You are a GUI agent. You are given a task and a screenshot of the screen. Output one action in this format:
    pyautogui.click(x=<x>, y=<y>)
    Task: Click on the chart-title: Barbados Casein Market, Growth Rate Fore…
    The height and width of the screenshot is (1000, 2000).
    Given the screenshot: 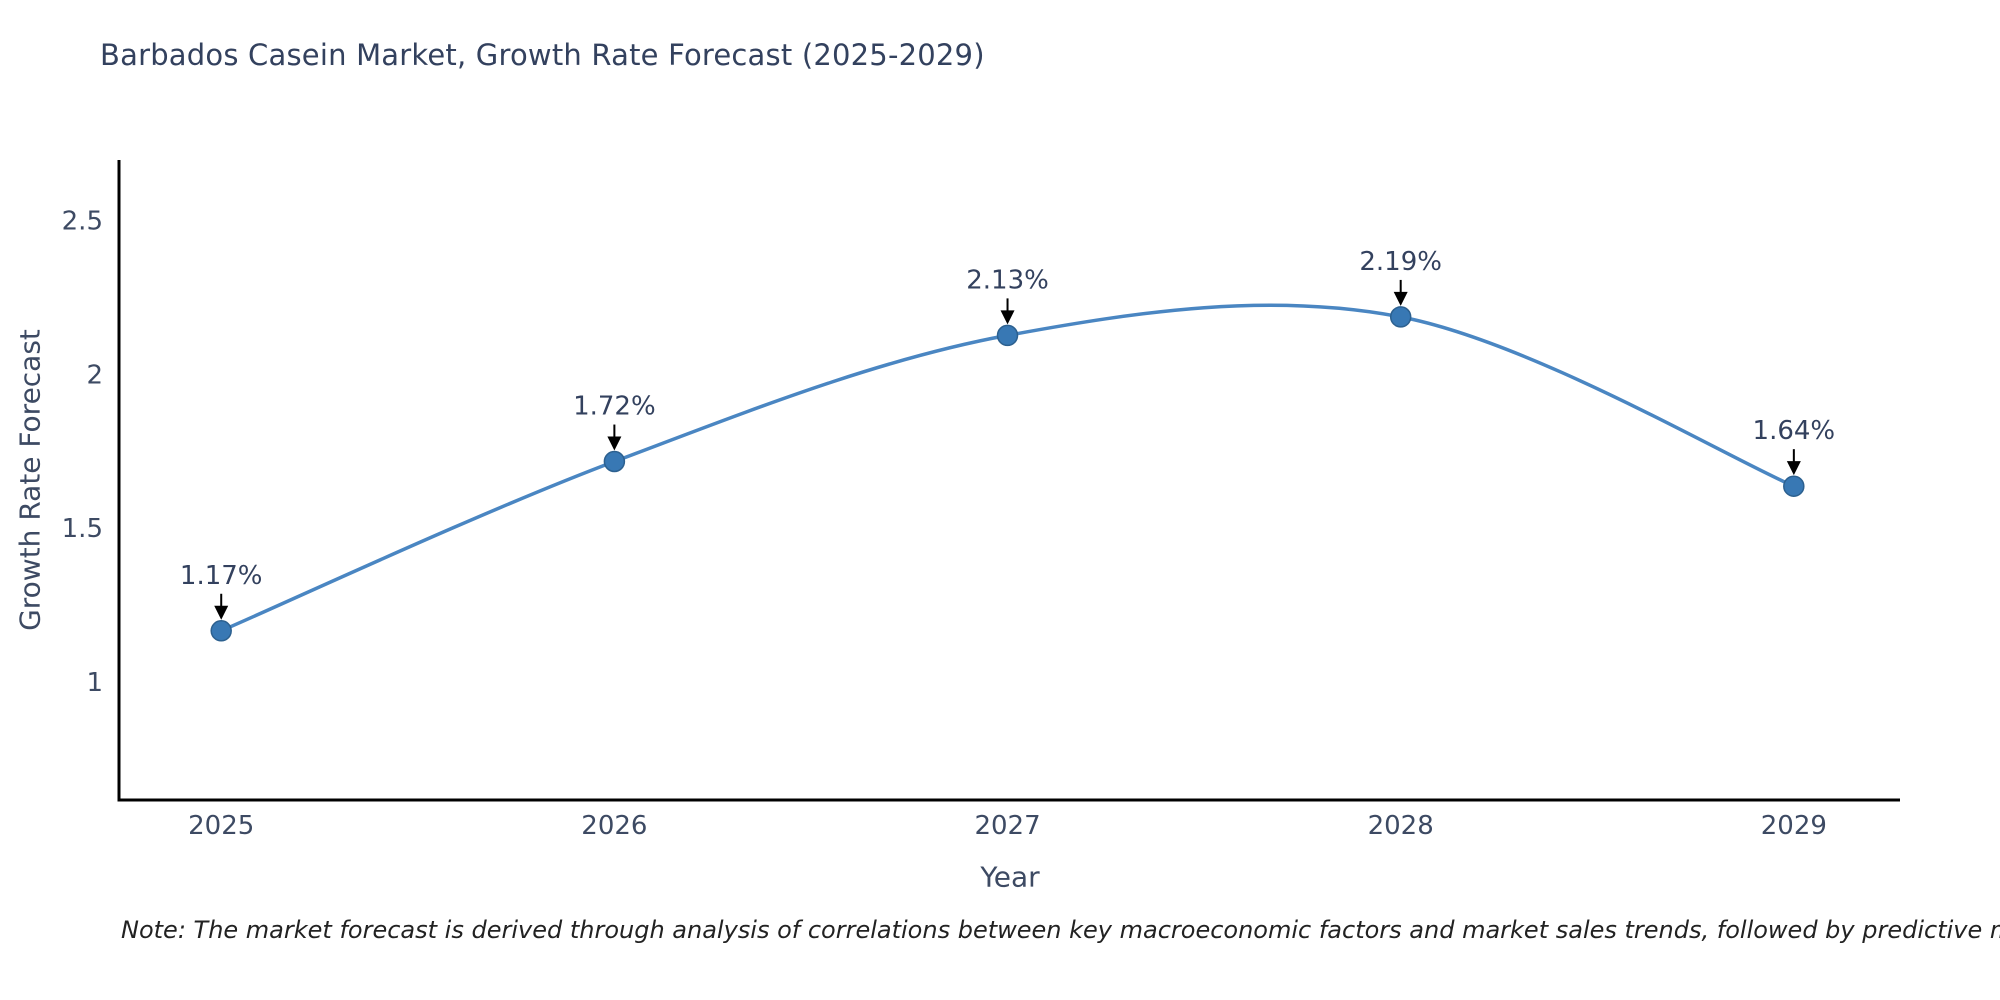 What is the action you would take?
    pyautogui.click(x=542, y=55)
    